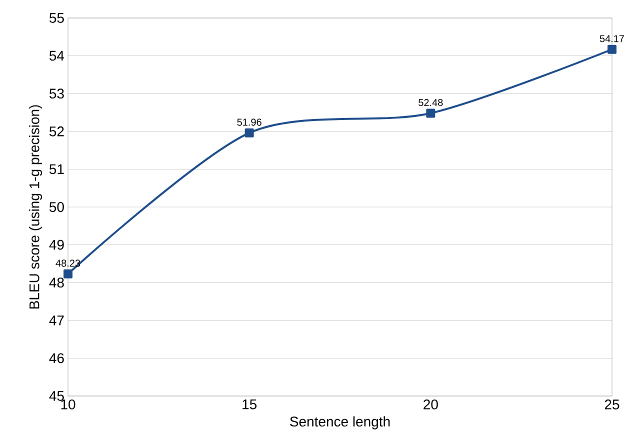 Image resolution: width=624 pixels, height=443 pixels. I want to click on y-tick-label: 46, so click(56, 358).